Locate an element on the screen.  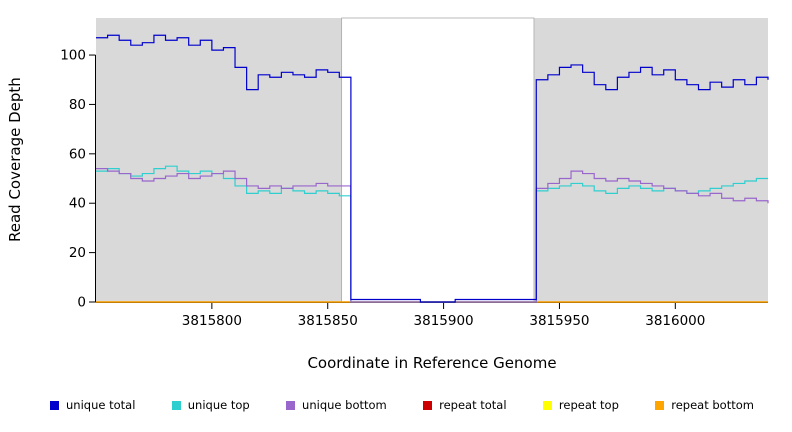
legend-label: unique total is located at coordinates (101, 405).